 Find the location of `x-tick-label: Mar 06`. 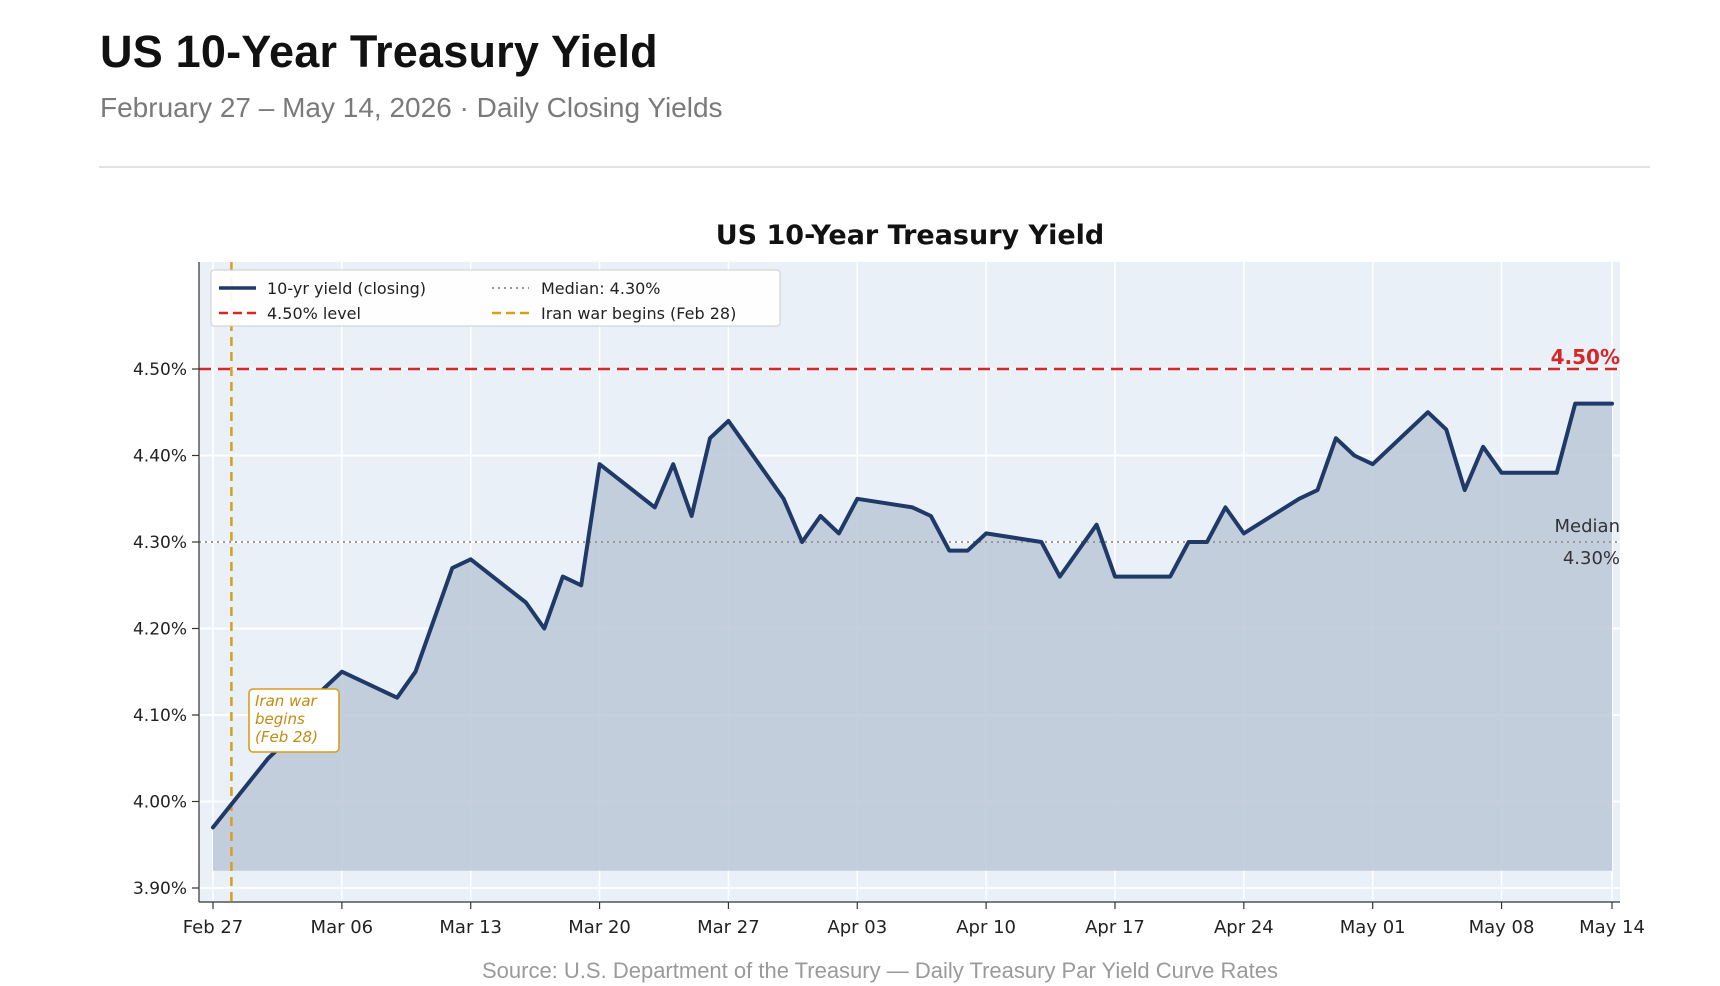

x-tick-label: Mar 06 is located at coordinates (342, 927).